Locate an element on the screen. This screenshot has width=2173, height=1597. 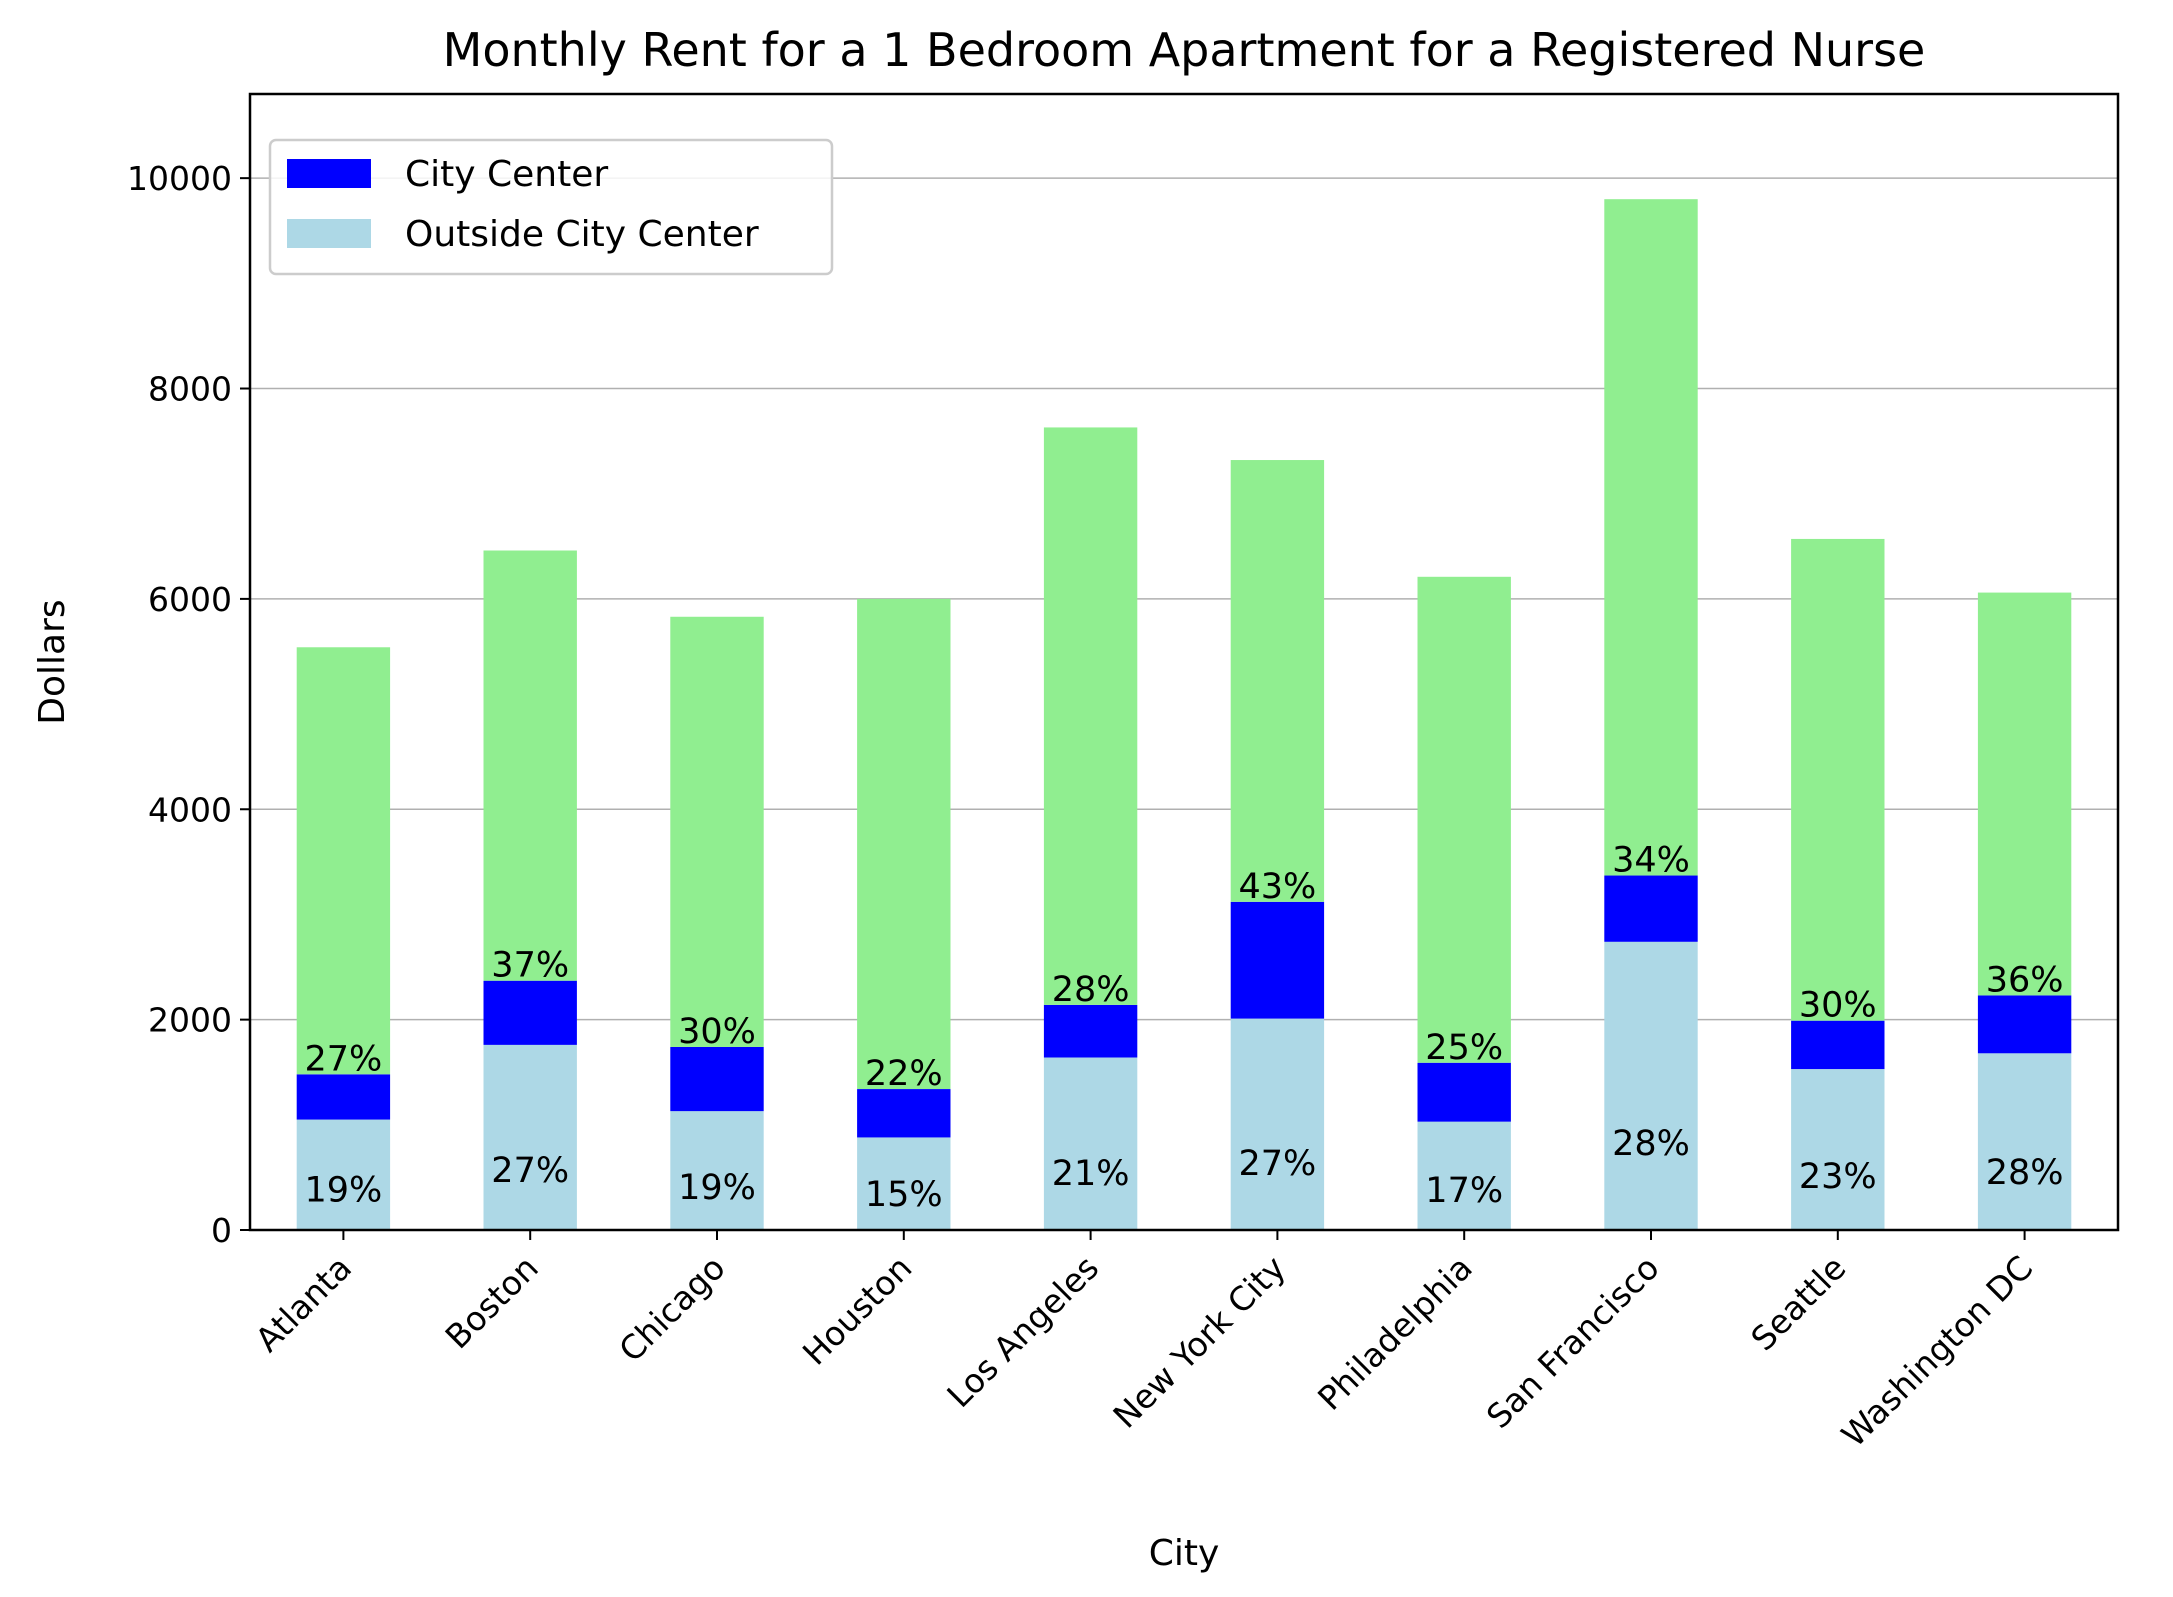
y-tick-label: 8000 is located at coordinates (190, 389).